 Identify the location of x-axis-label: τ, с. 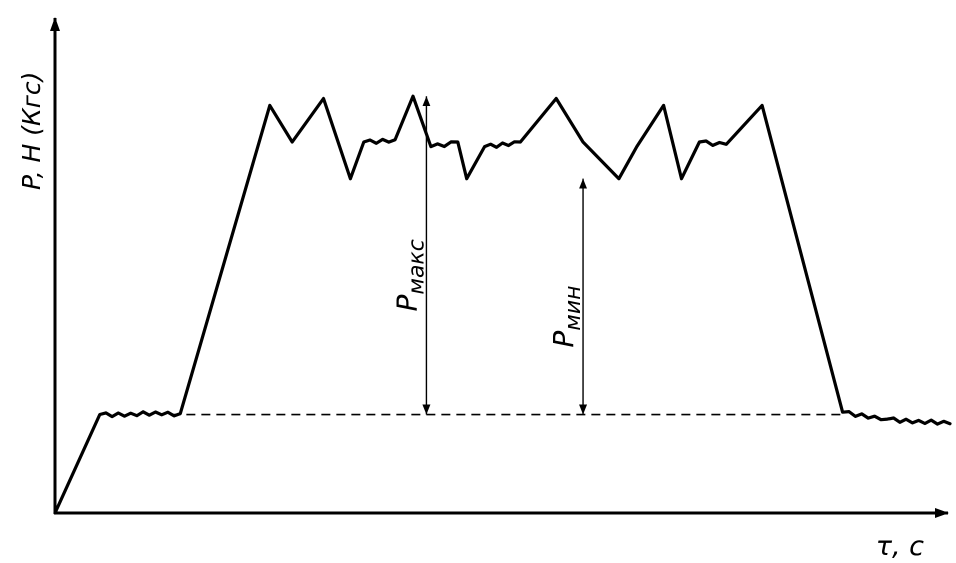
(900, 546).